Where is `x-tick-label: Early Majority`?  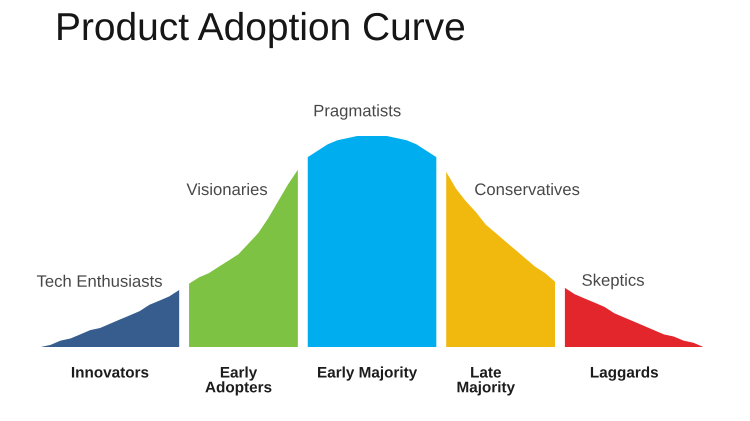
x-tick-label: Early Majority is located at coordinates (368, 373).